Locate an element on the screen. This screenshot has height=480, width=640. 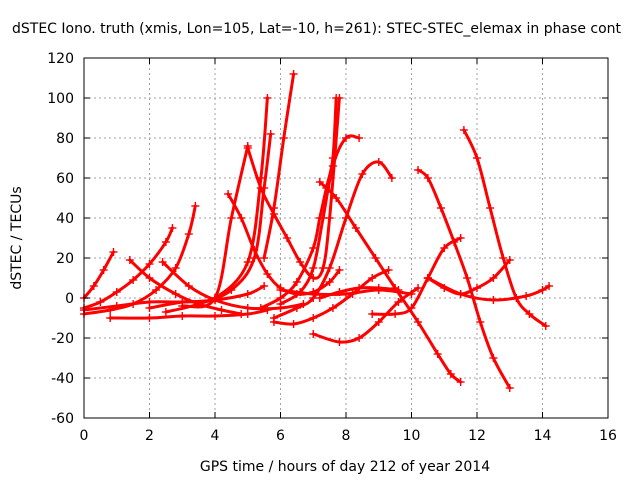
y-tick-label: -60 is located at coordinates (62, 419).